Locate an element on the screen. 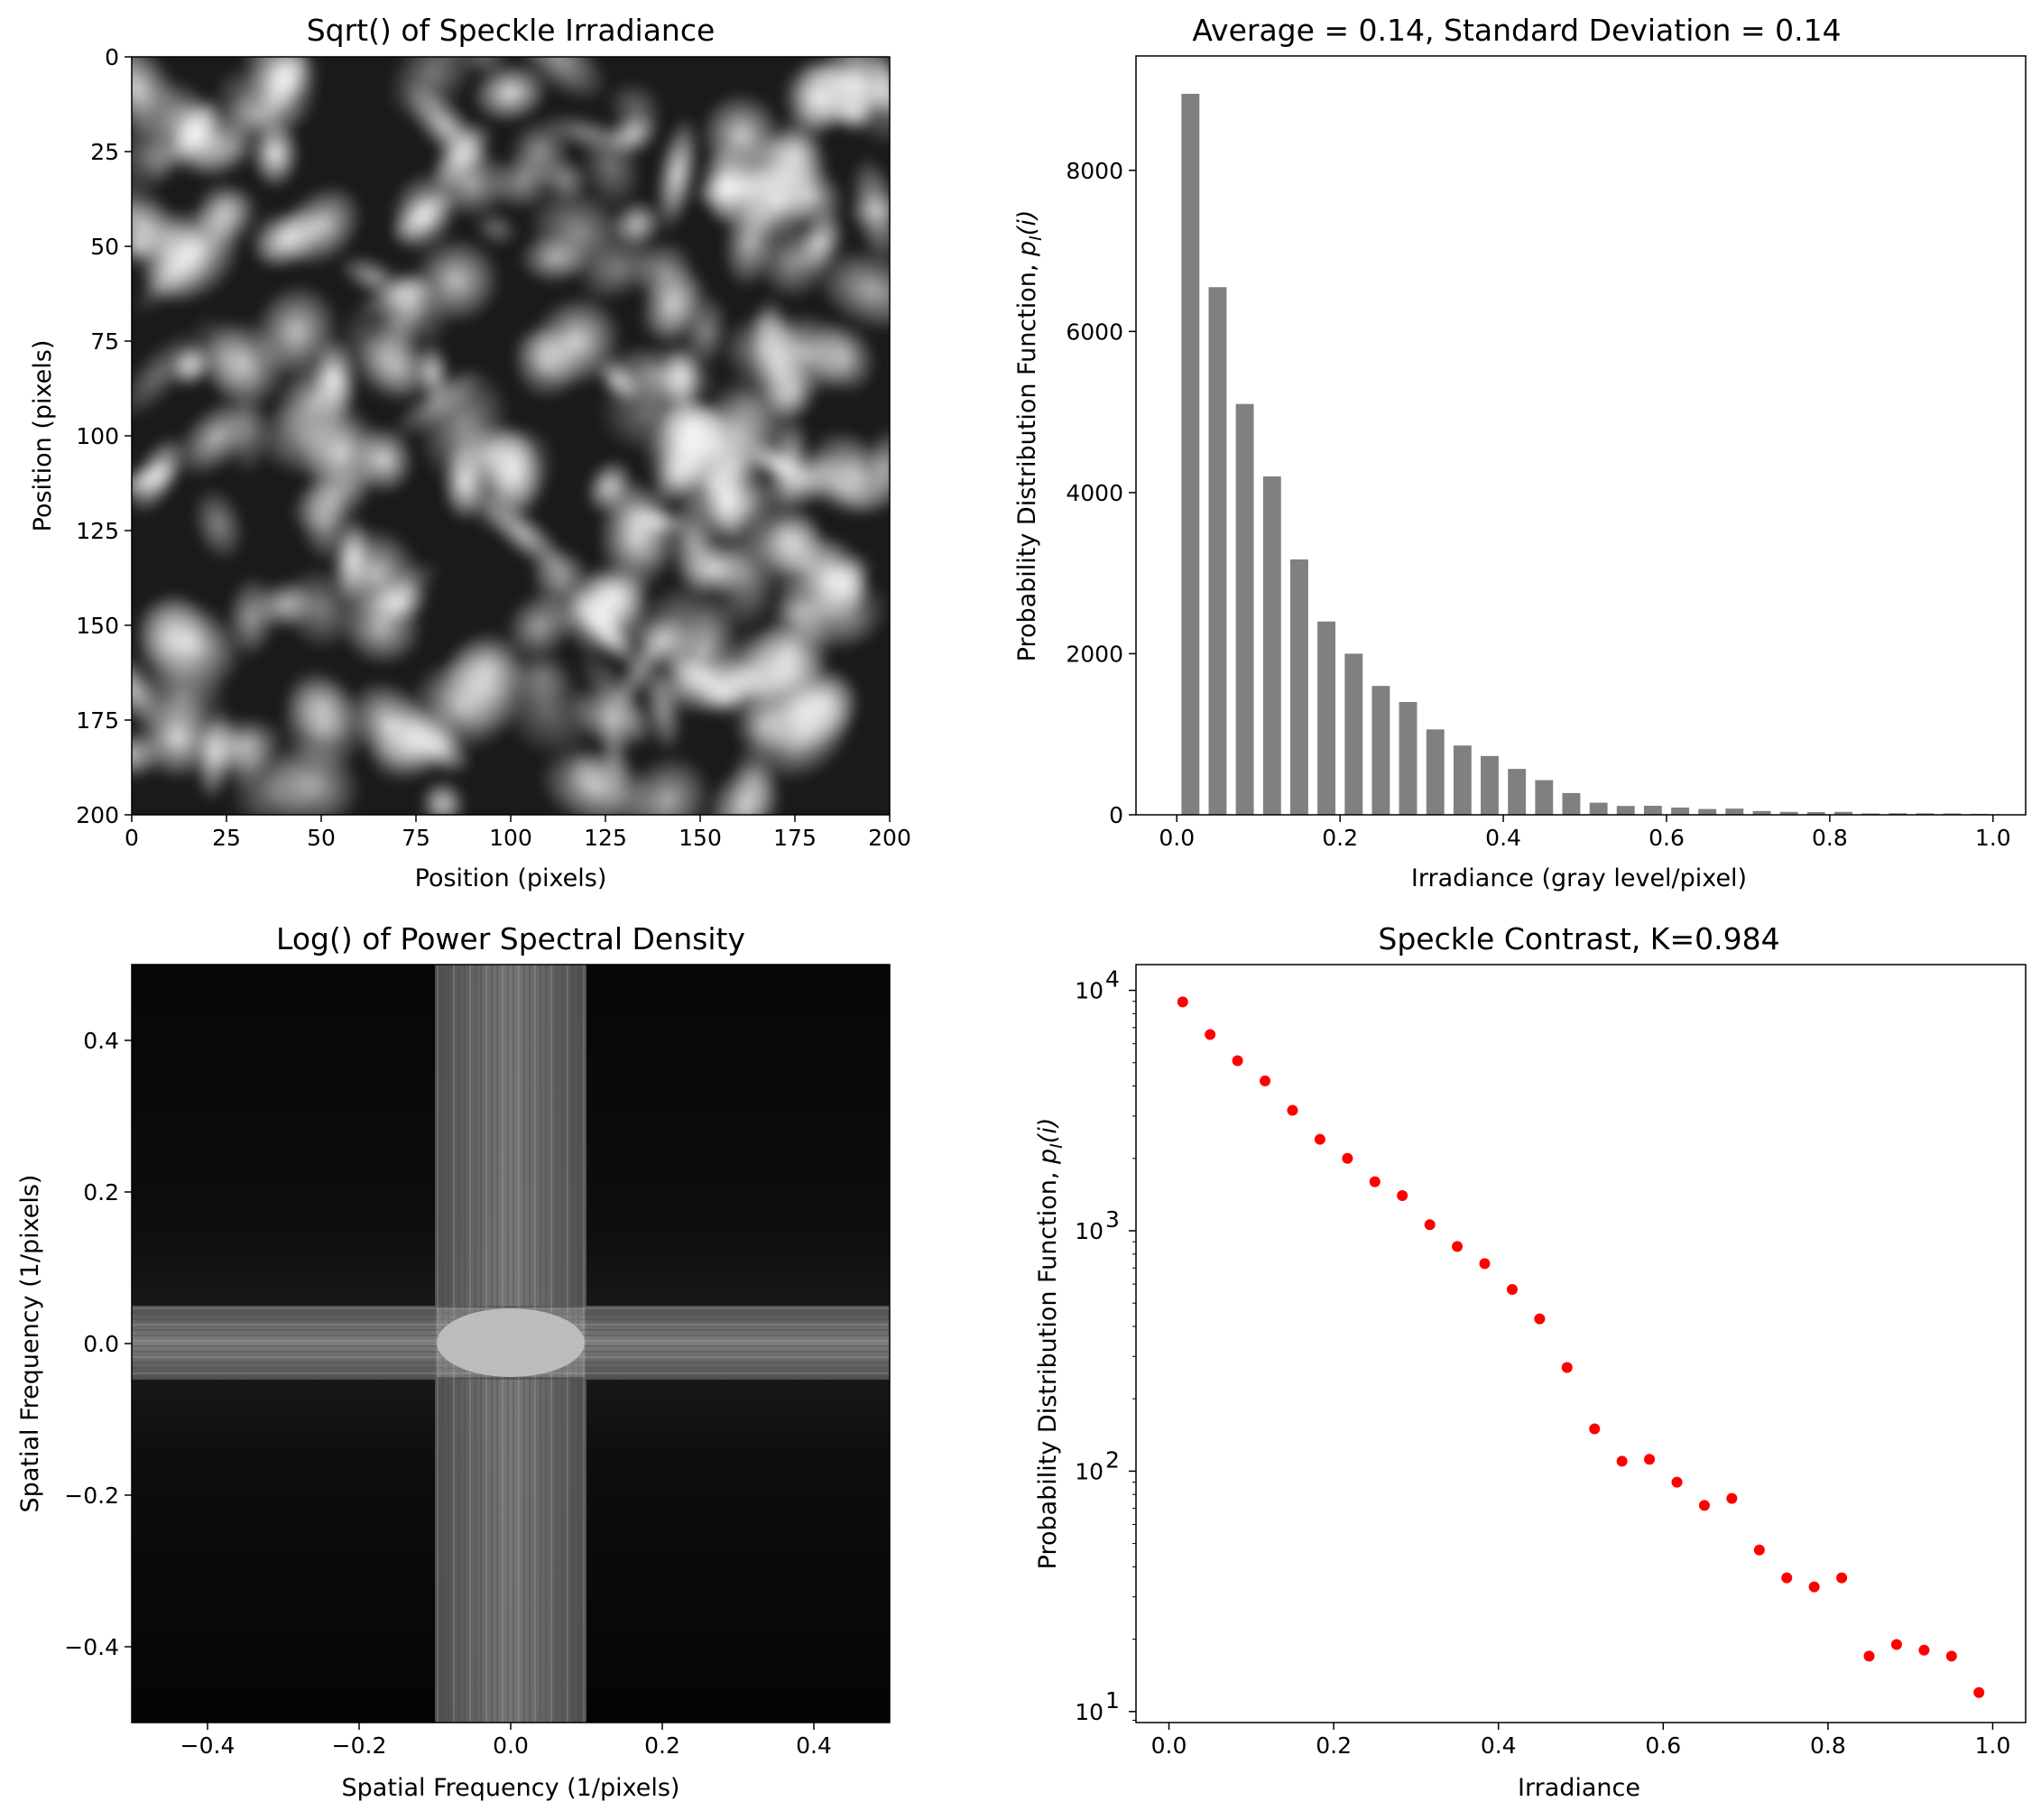 The image size is (2041, 1820). scatter-xlabel: Irradiance is located at coordinates (1579, 1788).